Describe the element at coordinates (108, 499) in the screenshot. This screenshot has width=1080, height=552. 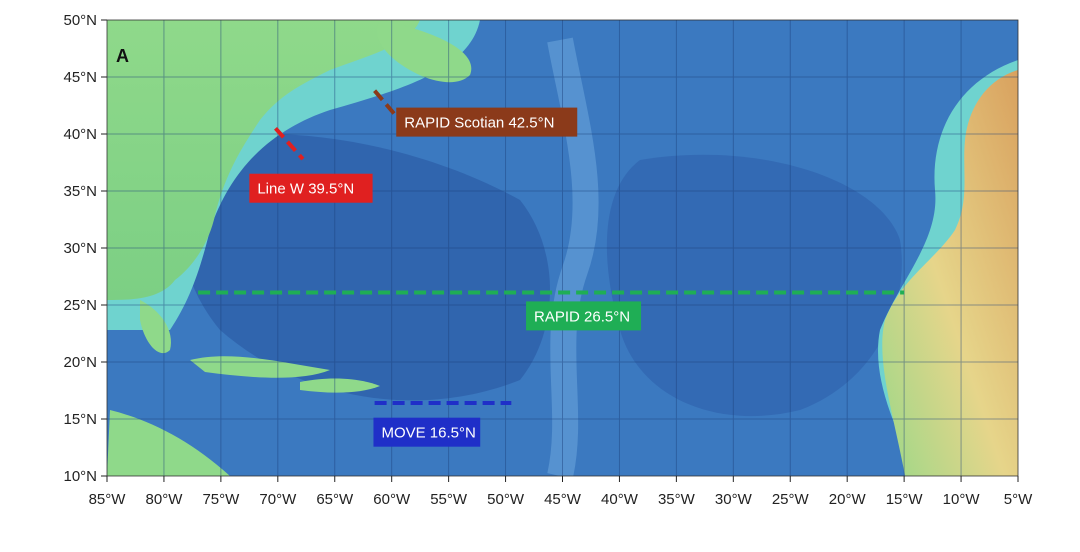
I see `x-tick-label: 85°W` at that location.